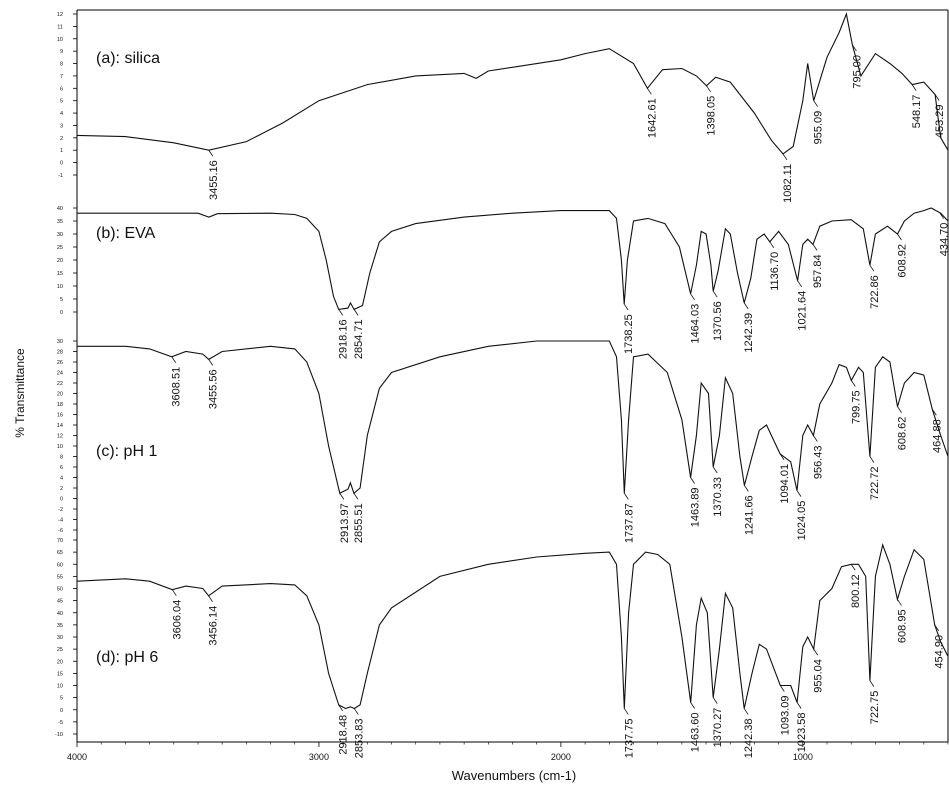 The width and height of the screenshot is (949, 792). I want to click on y-tick-label: 8, so click(61, 458).